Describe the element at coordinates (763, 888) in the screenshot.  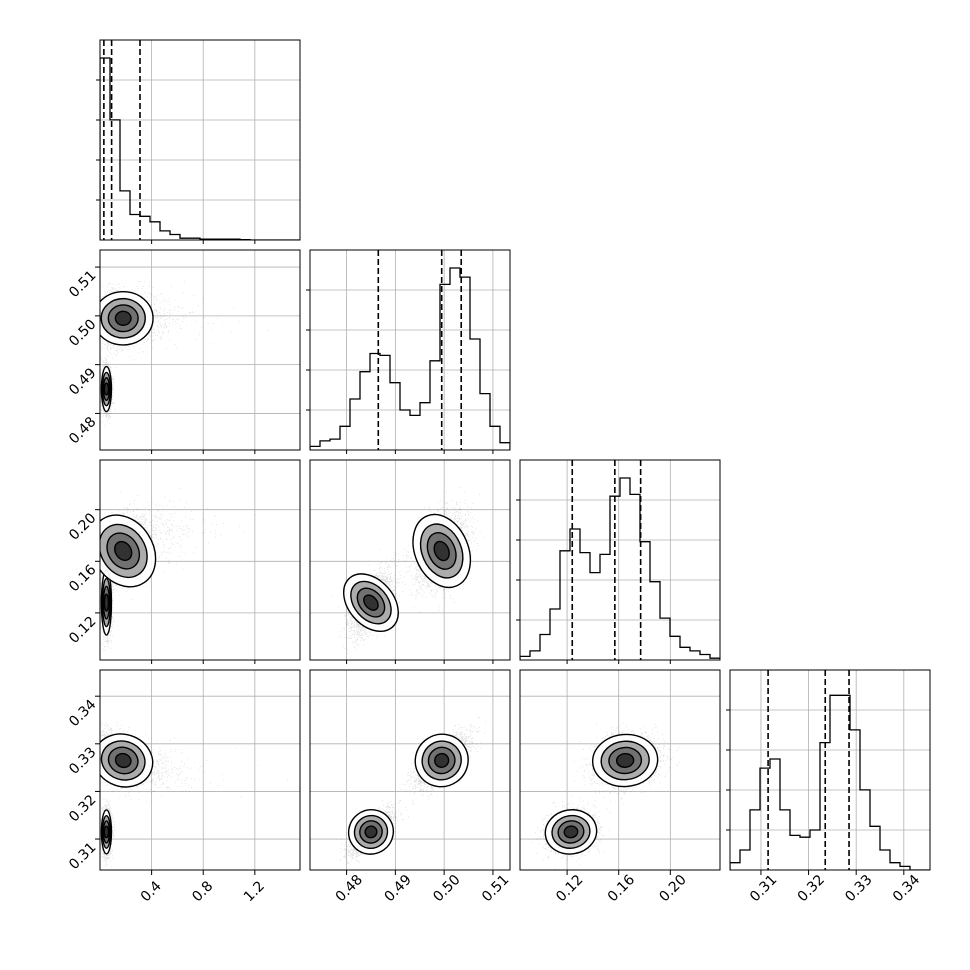
I see `x-tick-label: 0.31` at that location.